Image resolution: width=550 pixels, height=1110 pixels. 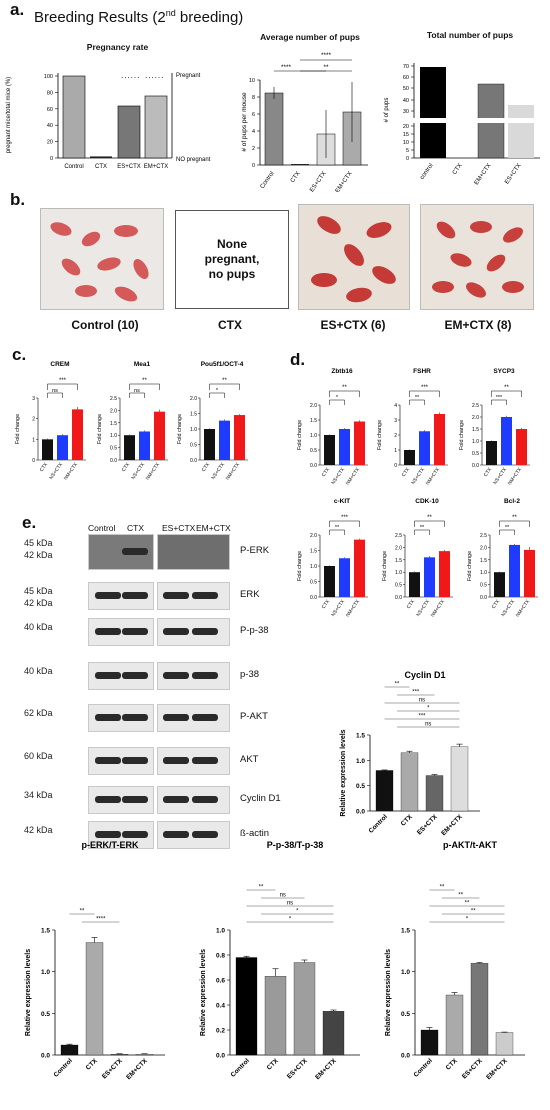 What do you see at coordinates (17, 9) in the screenshot?
I see `panel-a-letter: a.` at bounding box center [17, 9].